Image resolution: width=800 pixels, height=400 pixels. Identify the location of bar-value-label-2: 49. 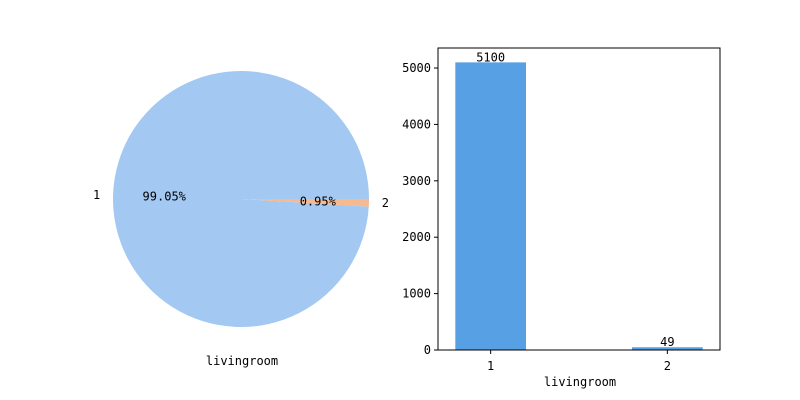
(667, 342).